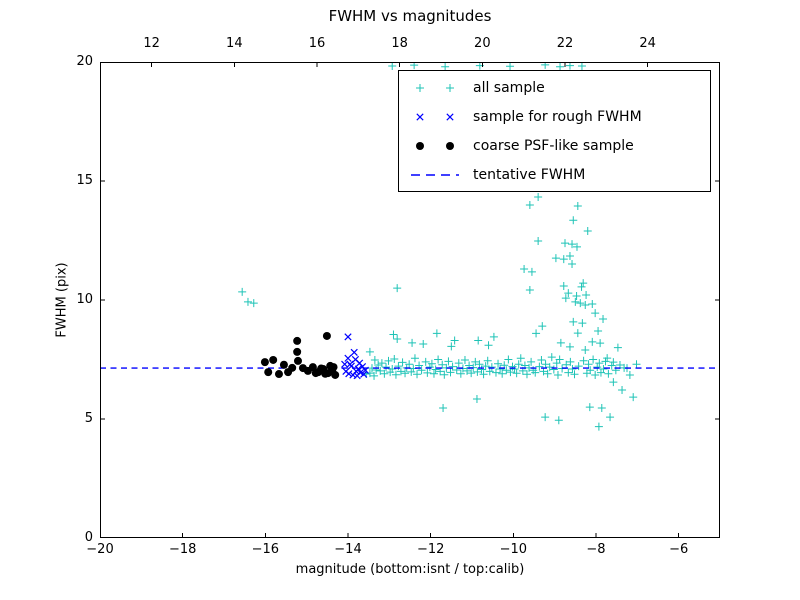  Describe the element at coordinates (151, 43) in the screenshot. I see `x-top-tick-label: 12` at that location.